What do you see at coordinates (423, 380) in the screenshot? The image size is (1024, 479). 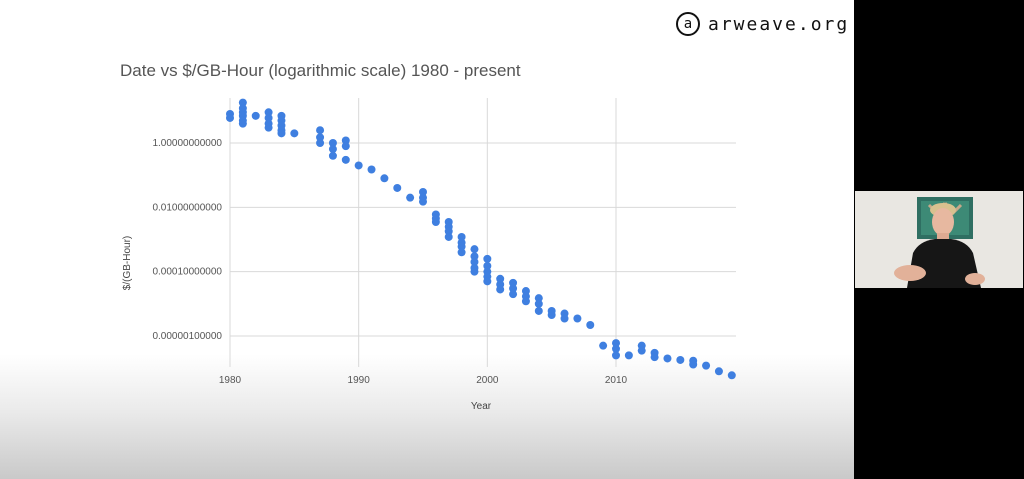 I see `x-tick-labels: 1980 1990 2000 2010` at bounding box center [423, 380].